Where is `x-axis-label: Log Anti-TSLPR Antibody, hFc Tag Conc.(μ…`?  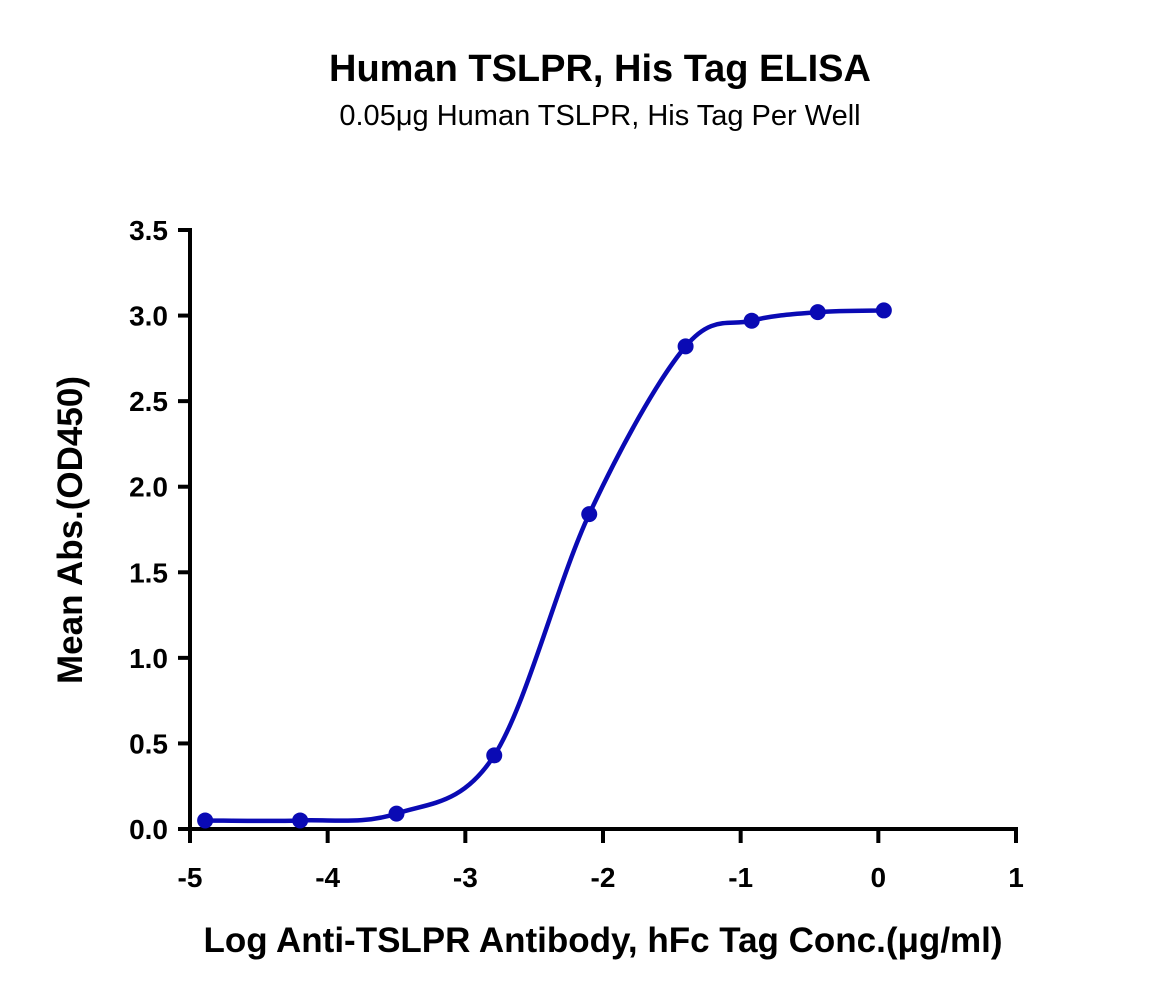
x-axis-label: Log Anti-TSLPR Antibody, hFc Tag Conc.(μ… is located at coordinates (602, 940).